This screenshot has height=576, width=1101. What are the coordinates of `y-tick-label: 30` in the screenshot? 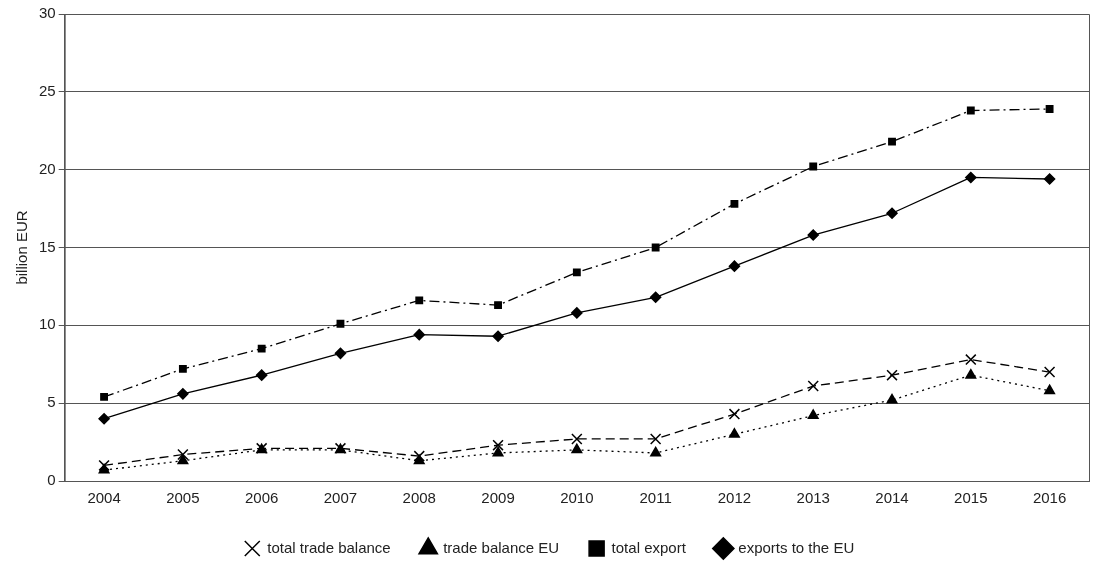 It's located at (47, 13).